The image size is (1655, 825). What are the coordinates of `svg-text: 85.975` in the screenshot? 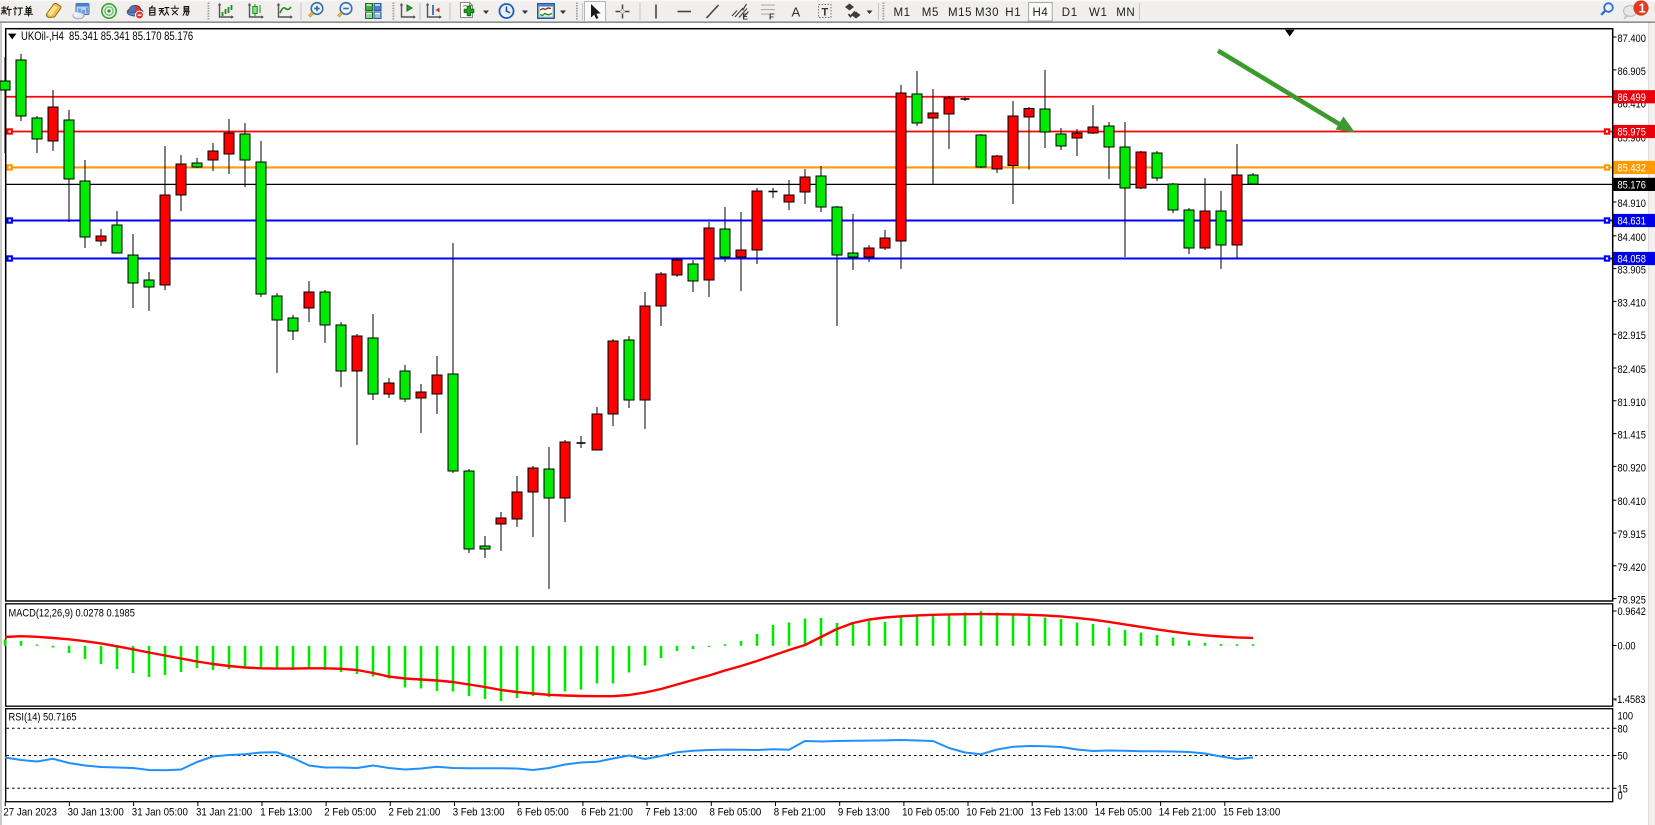 It's located at (1632, 133).